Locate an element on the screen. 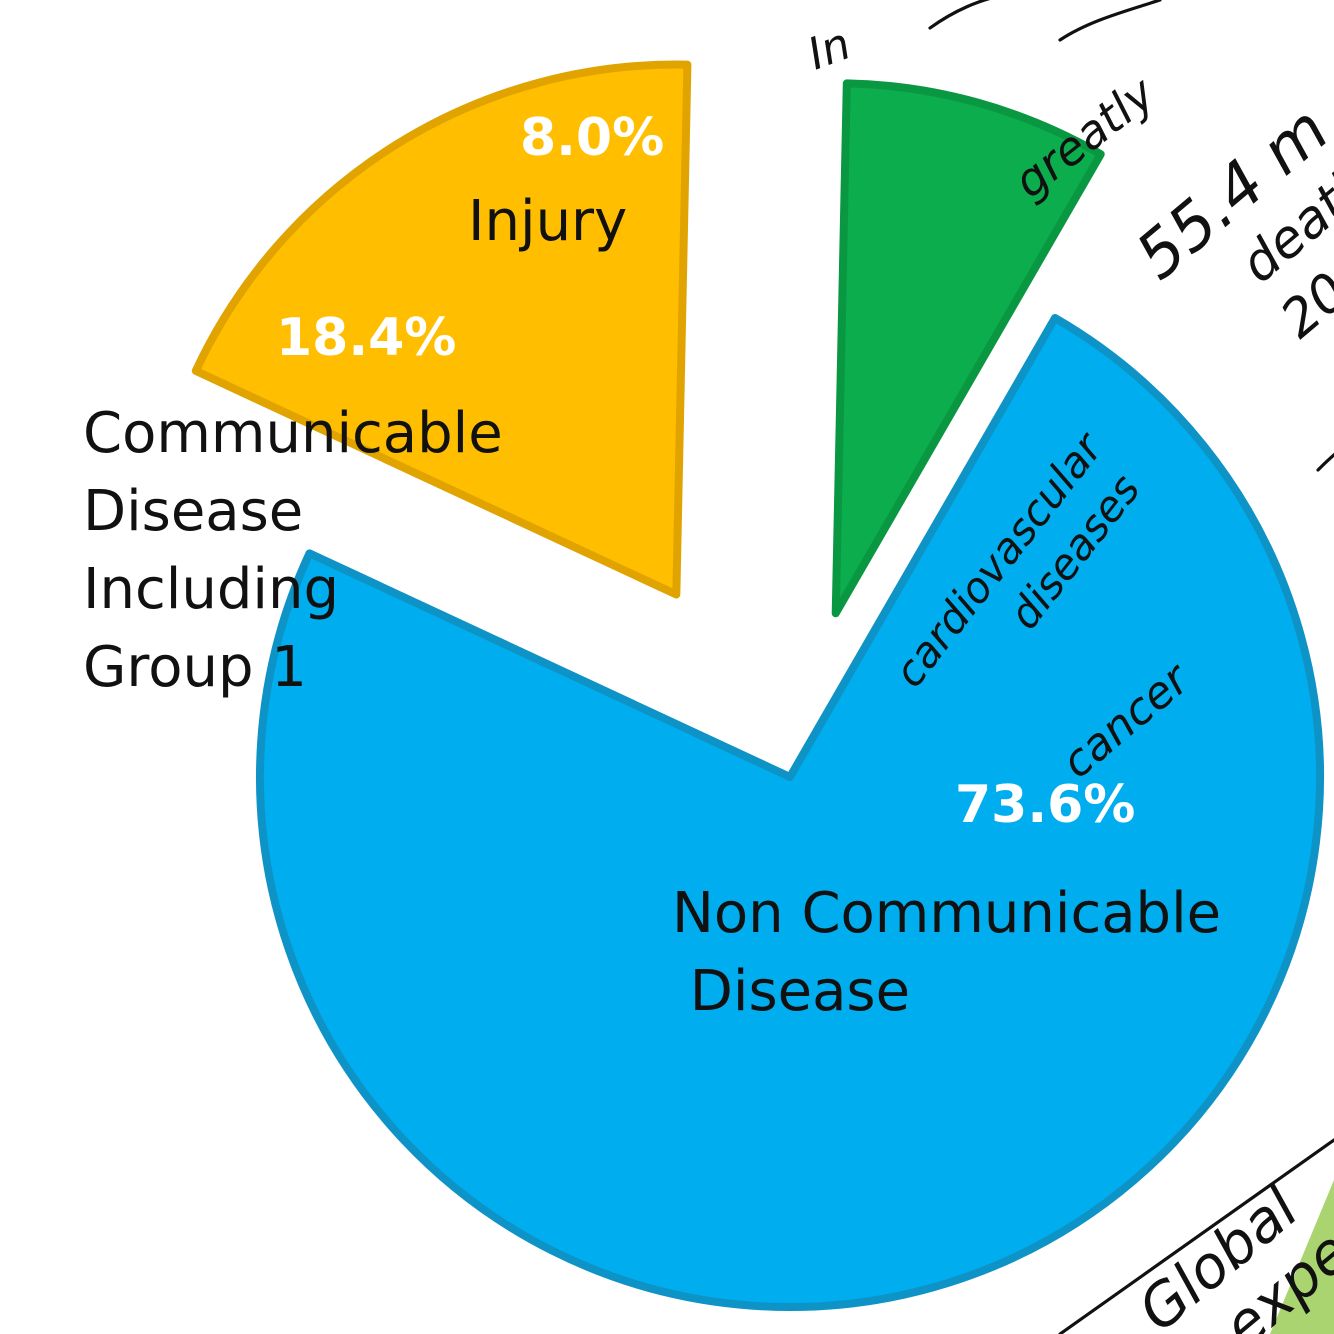 The width and height of the screenshot is (1334, 1334). slice-name-label-3: Injury is located at coordinates (547, 221).